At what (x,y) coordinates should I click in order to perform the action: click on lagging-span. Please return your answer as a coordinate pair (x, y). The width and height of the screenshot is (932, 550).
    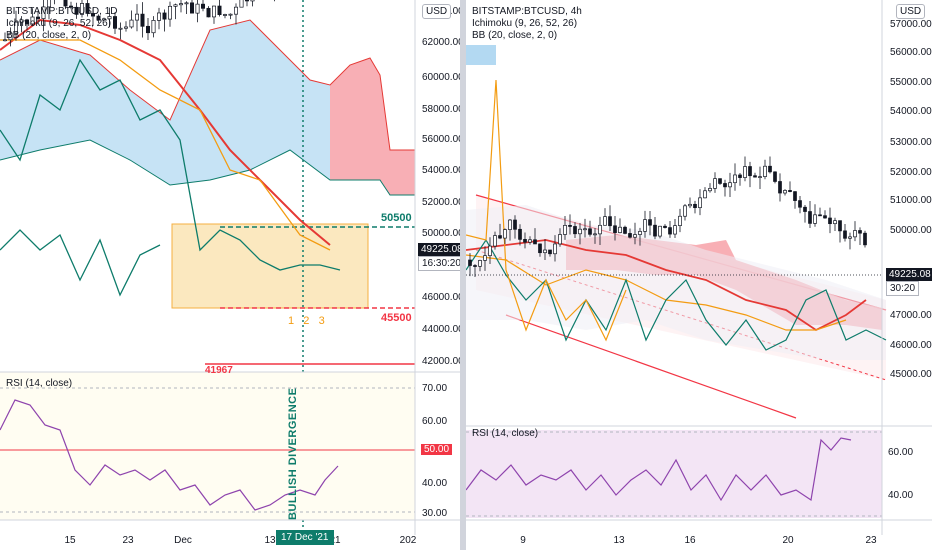
    Looking at the image, I should click on (80, 263).